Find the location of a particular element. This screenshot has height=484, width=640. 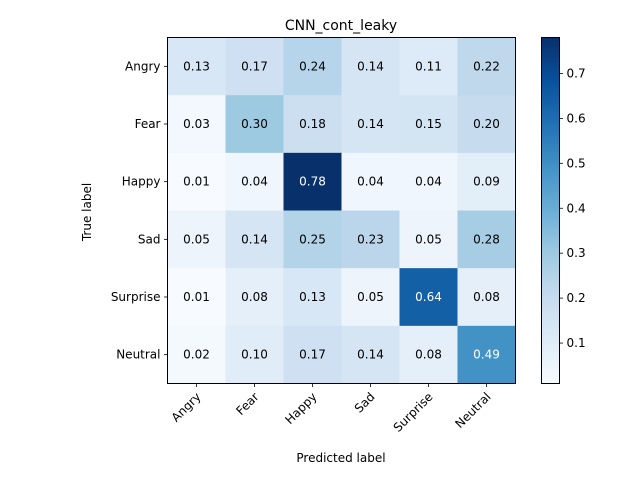

colorbar-tick-label: 0.5 is located at coordinates (576, 163).